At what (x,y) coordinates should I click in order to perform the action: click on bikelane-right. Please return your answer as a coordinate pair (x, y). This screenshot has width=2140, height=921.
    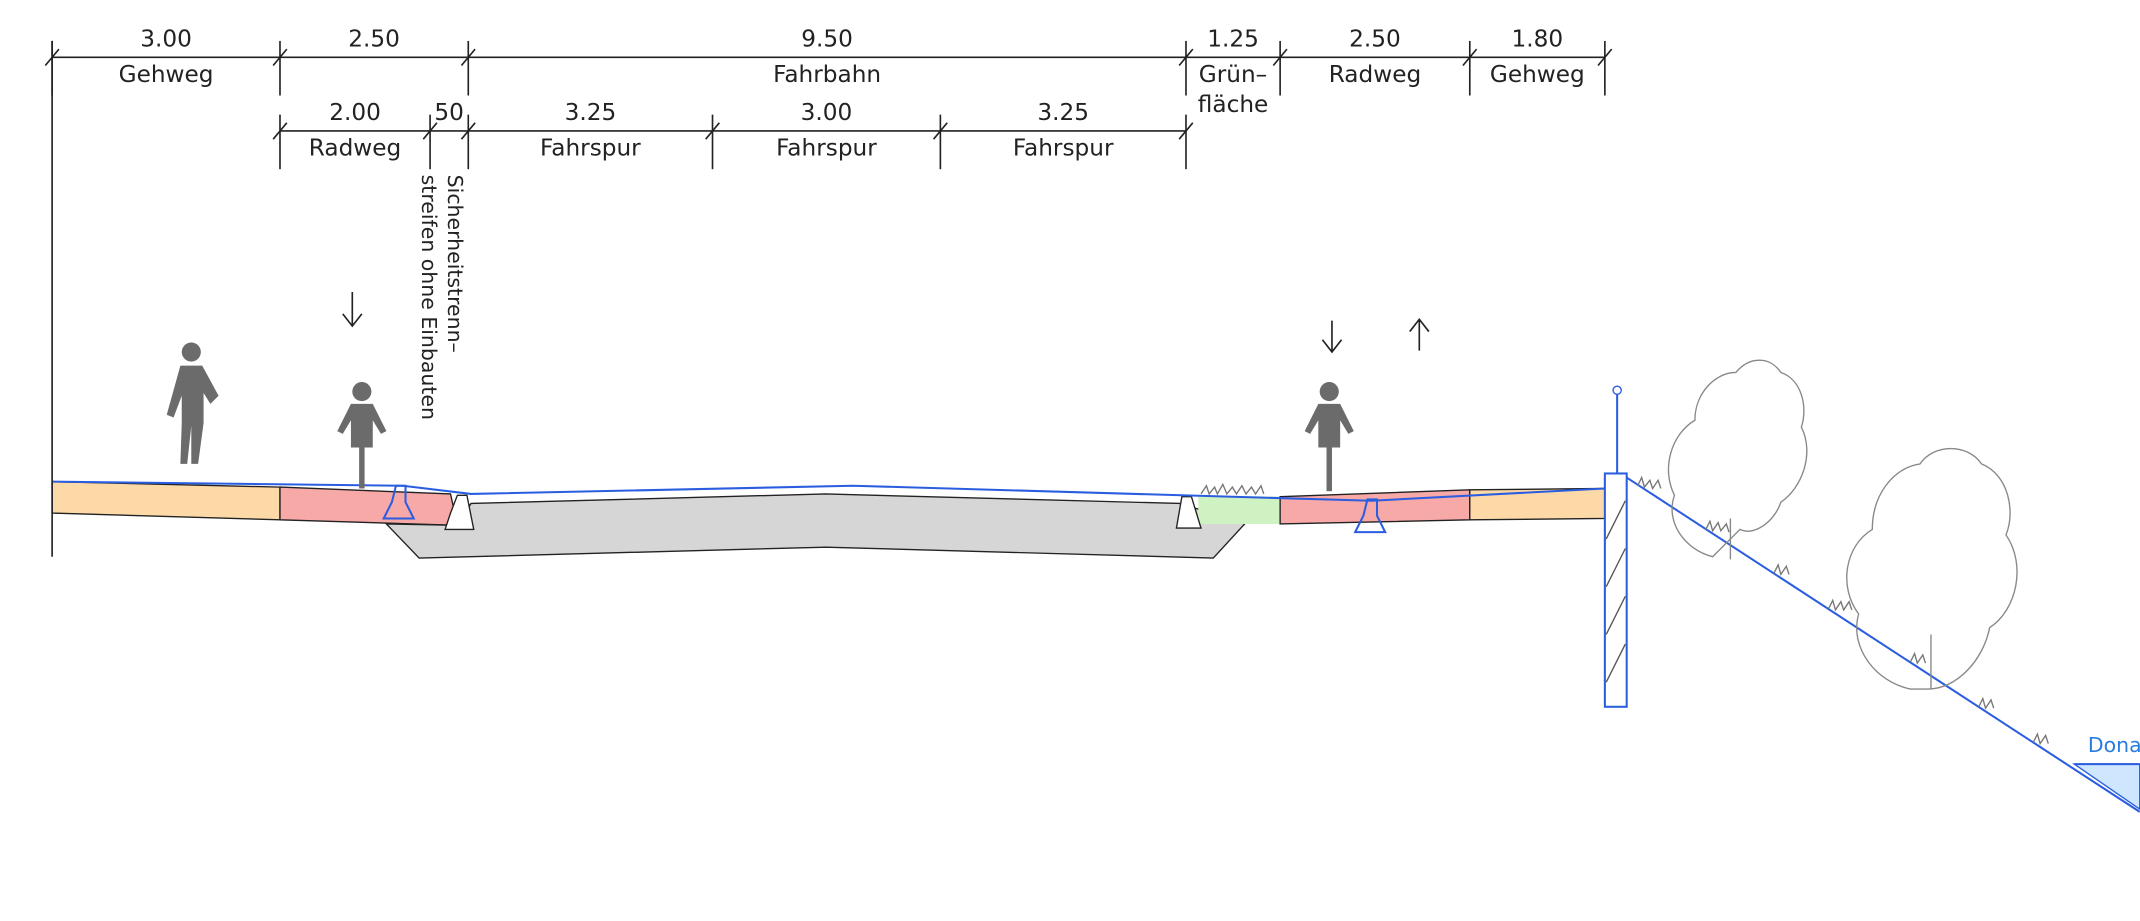
    Looking at the image, I should click on (1375, 507).